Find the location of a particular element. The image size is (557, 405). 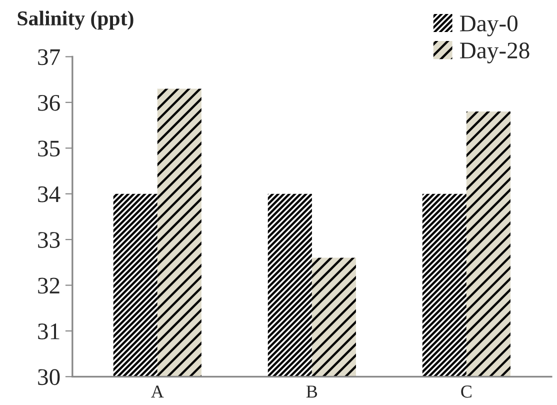

x-tick-label: C is located at coordinates (466, 392).